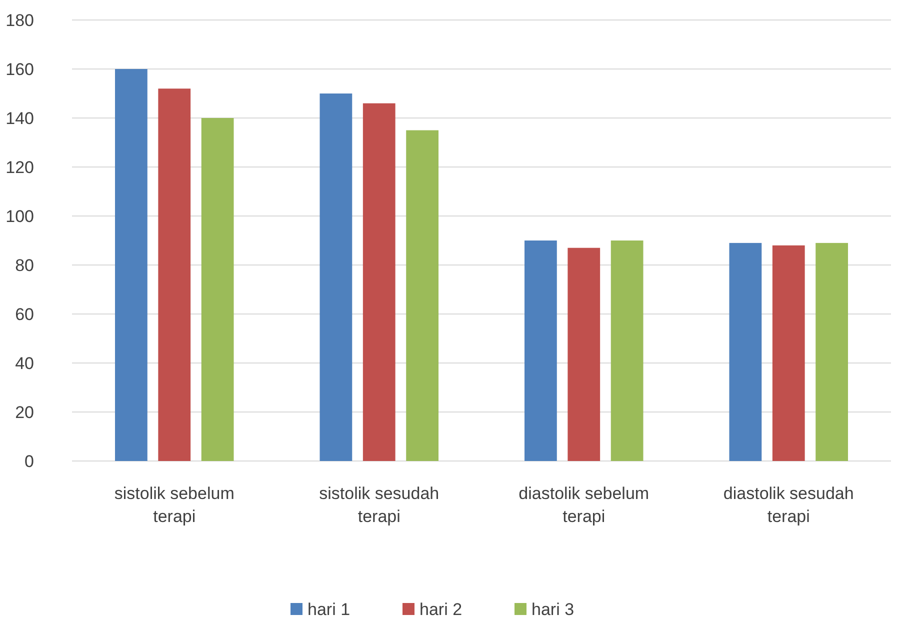 The image size is (901, 625). I want to click on y-tick-label: 120, so click(20, 167).